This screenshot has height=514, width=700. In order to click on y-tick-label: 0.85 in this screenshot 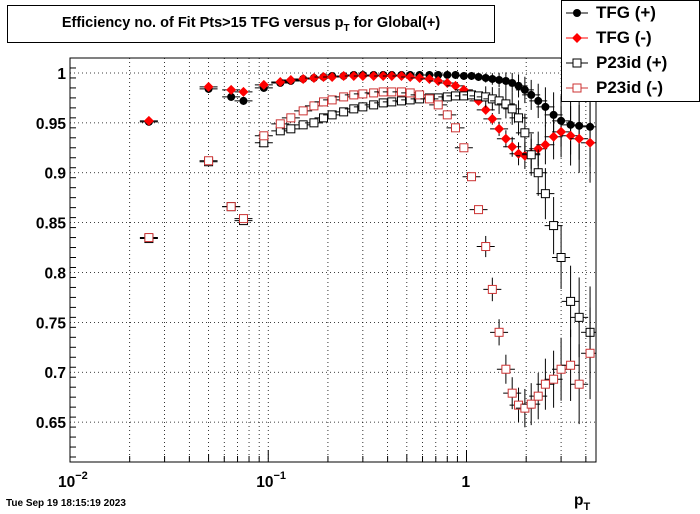, I will do `click(51, 224)`.